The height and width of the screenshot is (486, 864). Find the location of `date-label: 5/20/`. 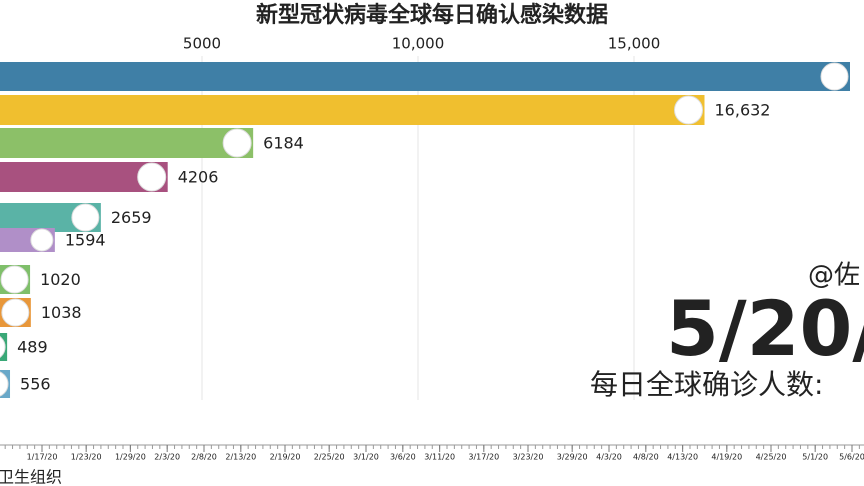

date-label: 5/20/ is located at coordinates (765, 328).